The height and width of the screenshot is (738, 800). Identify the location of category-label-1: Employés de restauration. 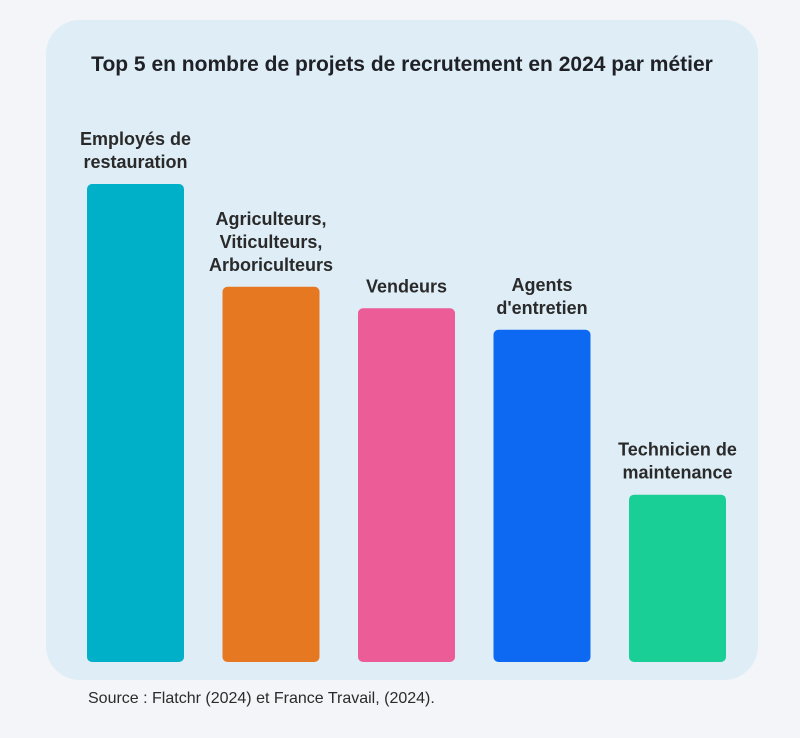
(135, 150).